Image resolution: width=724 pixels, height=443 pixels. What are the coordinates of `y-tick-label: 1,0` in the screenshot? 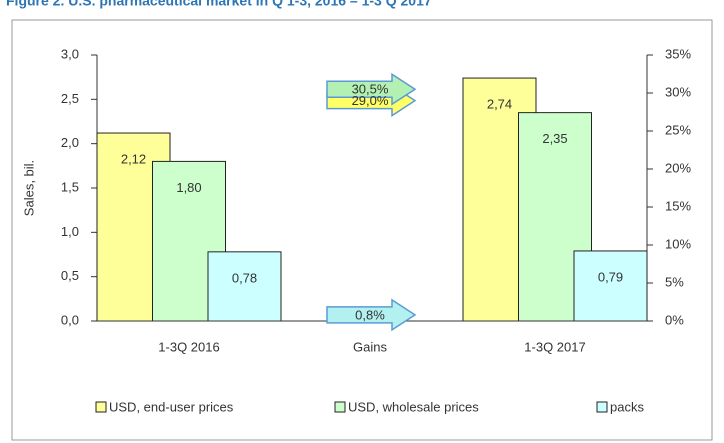 It's located at (70, 231).